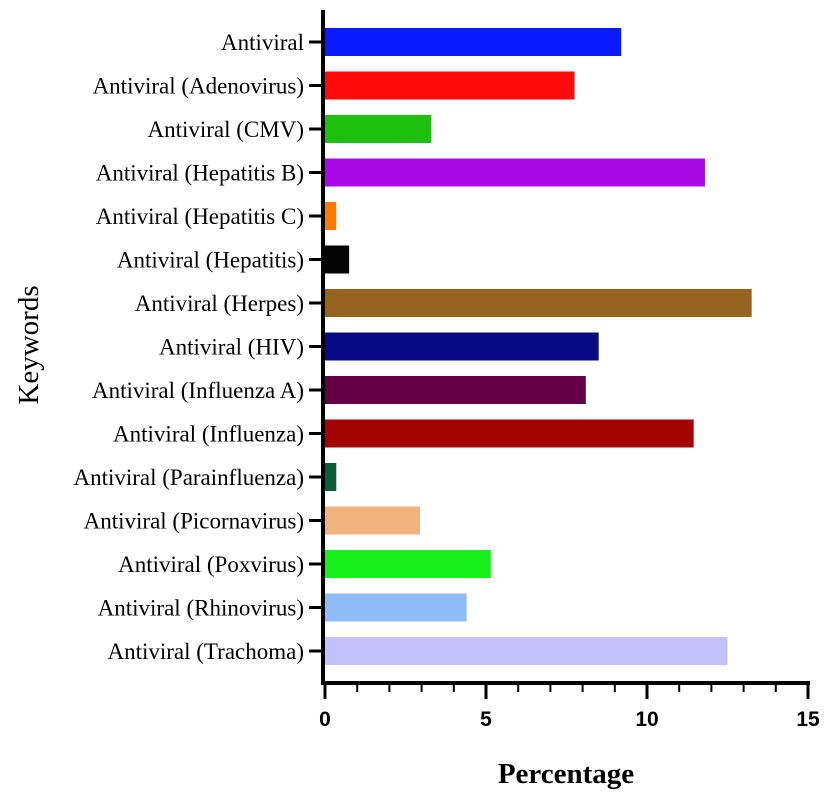  Describe the element at coordinates (646, 719) in the screenshot. I see `x-tick-label: 10` at that location.